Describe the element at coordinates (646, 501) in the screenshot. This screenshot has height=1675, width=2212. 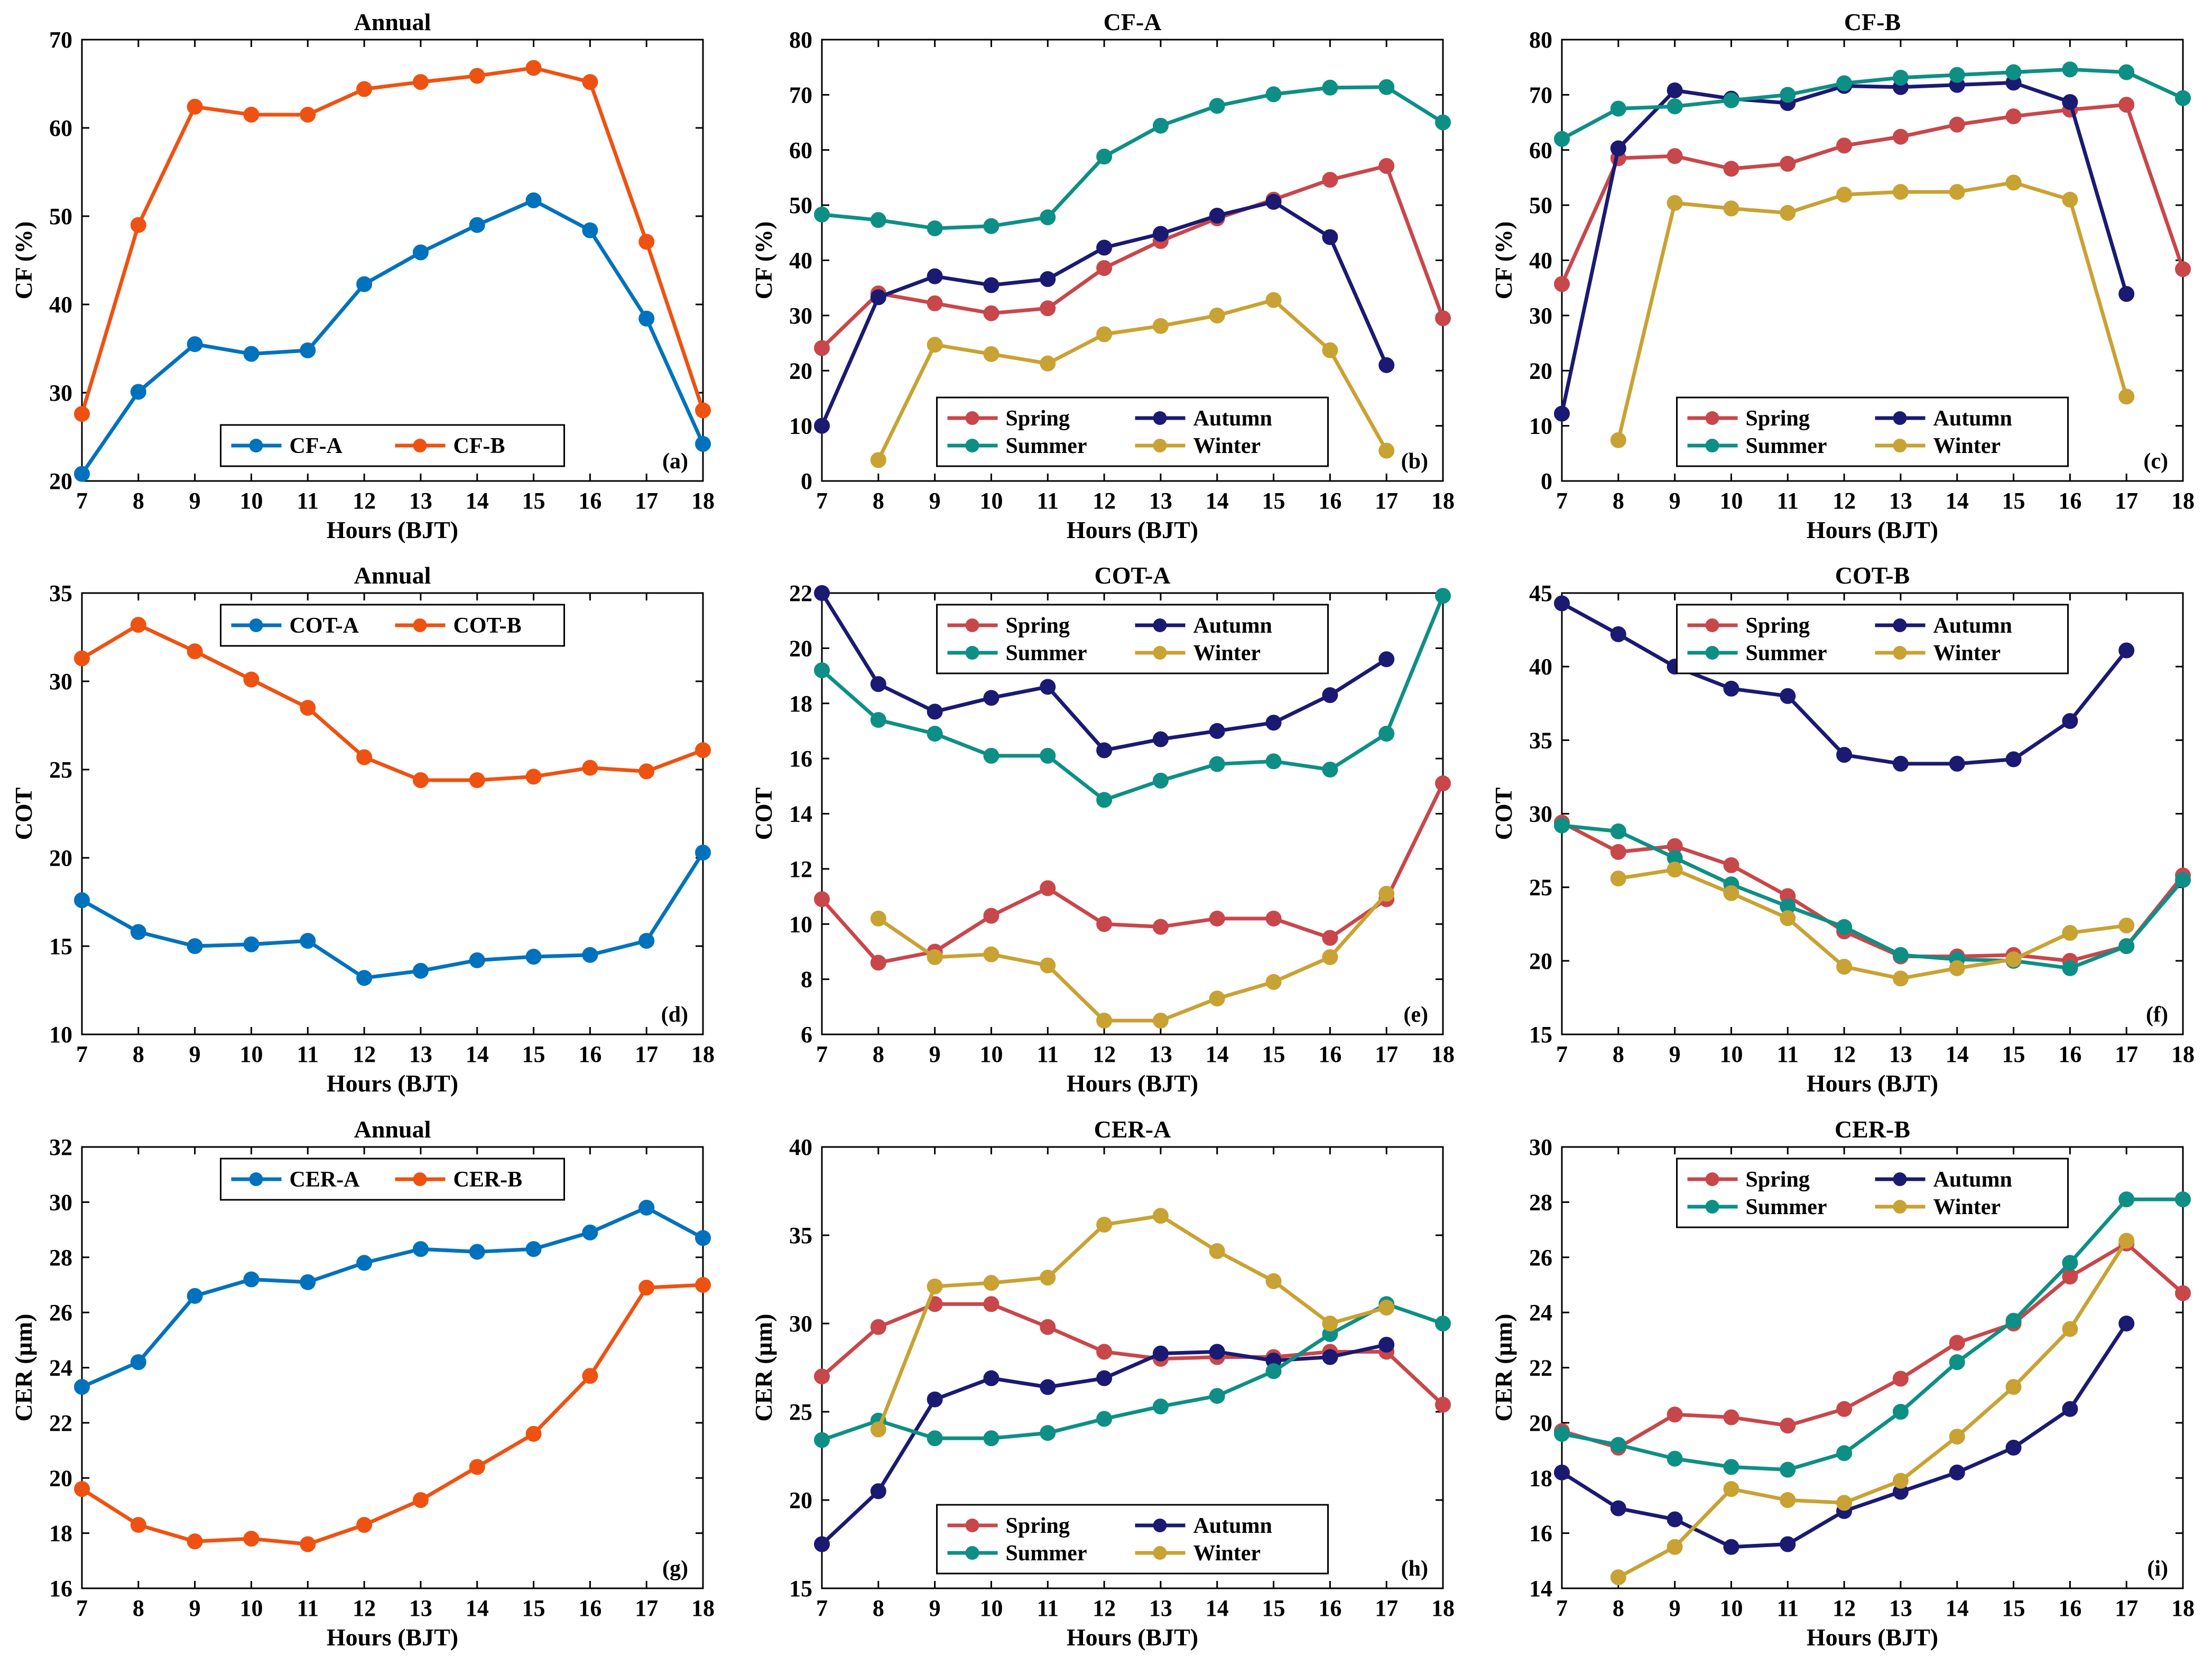
I see `x-tick-label: 17` at that location.